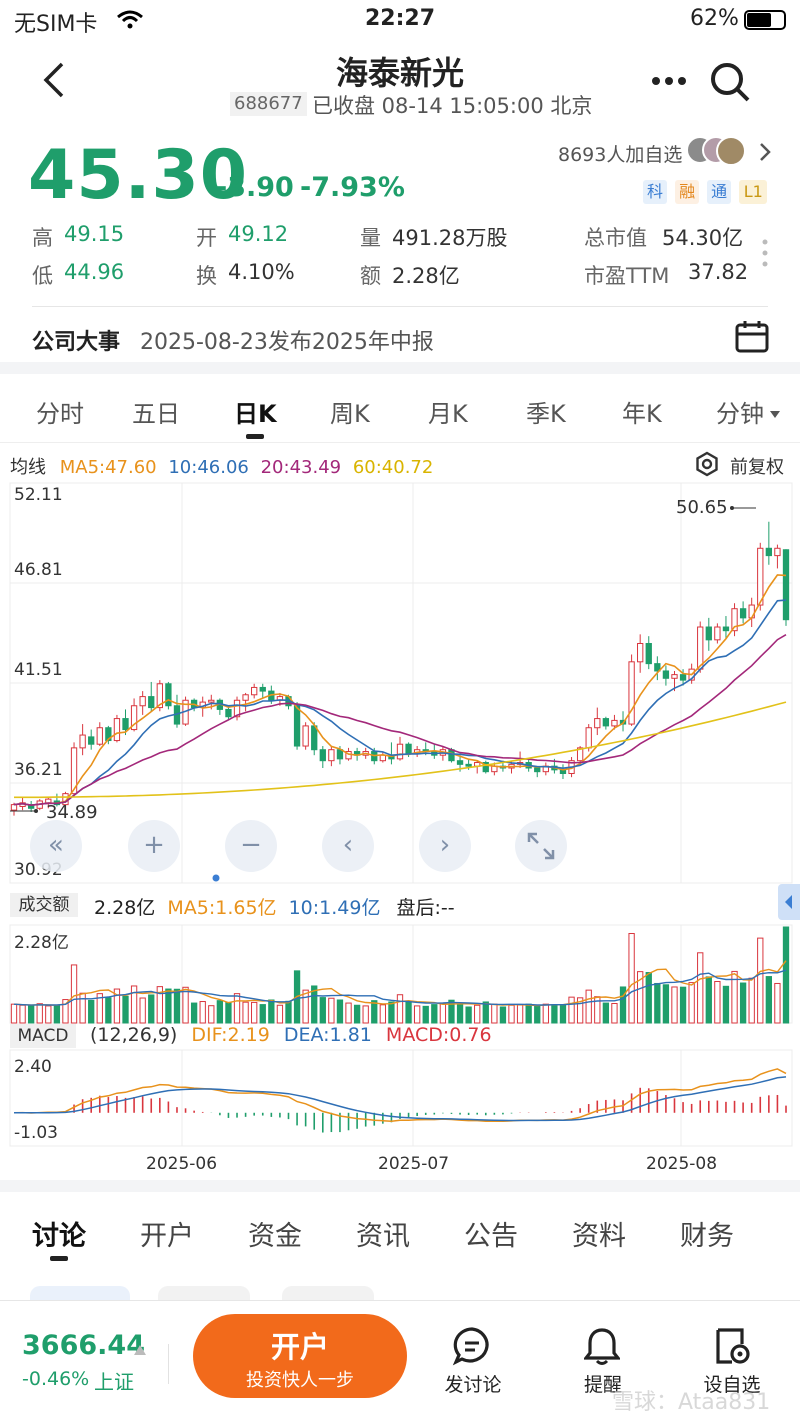 The height and width of the screenshot is (1422, 800). Describe the element at coordinates (43, 1036) in the screenshot. I see `macd-label: MACD` at that location.